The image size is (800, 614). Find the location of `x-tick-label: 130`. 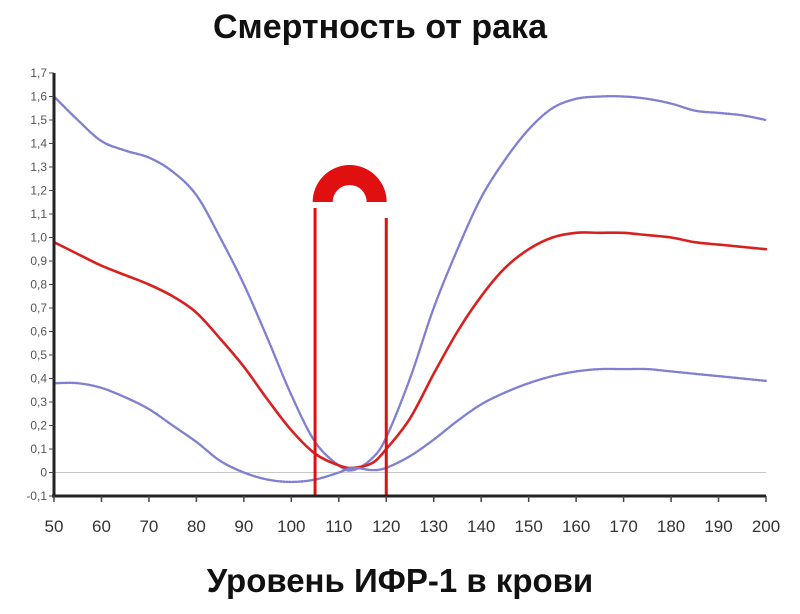

x-tick-label: 130 is located at coordinates (434, 526).